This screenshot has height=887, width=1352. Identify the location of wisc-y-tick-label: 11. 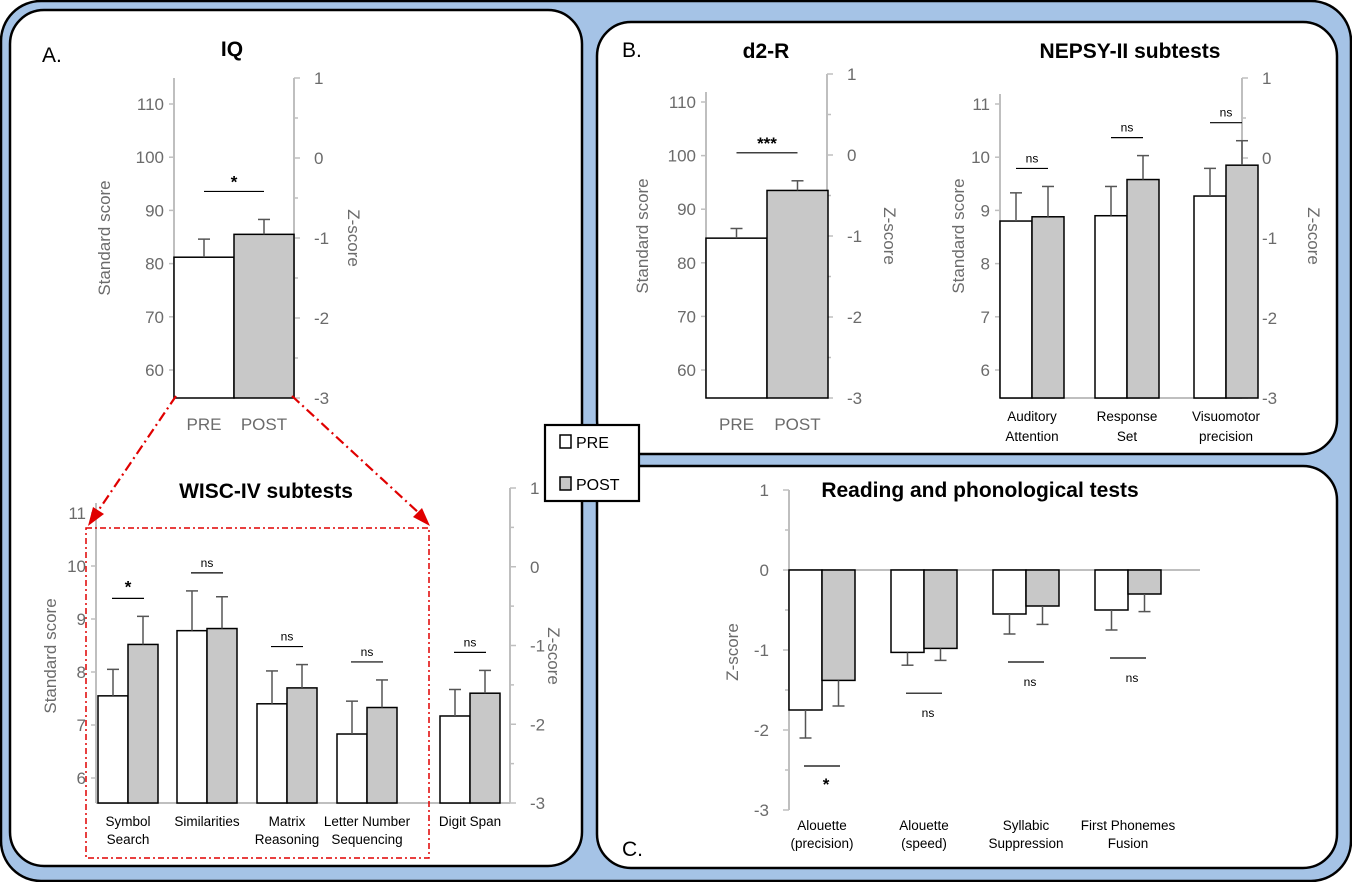
(77, 513).